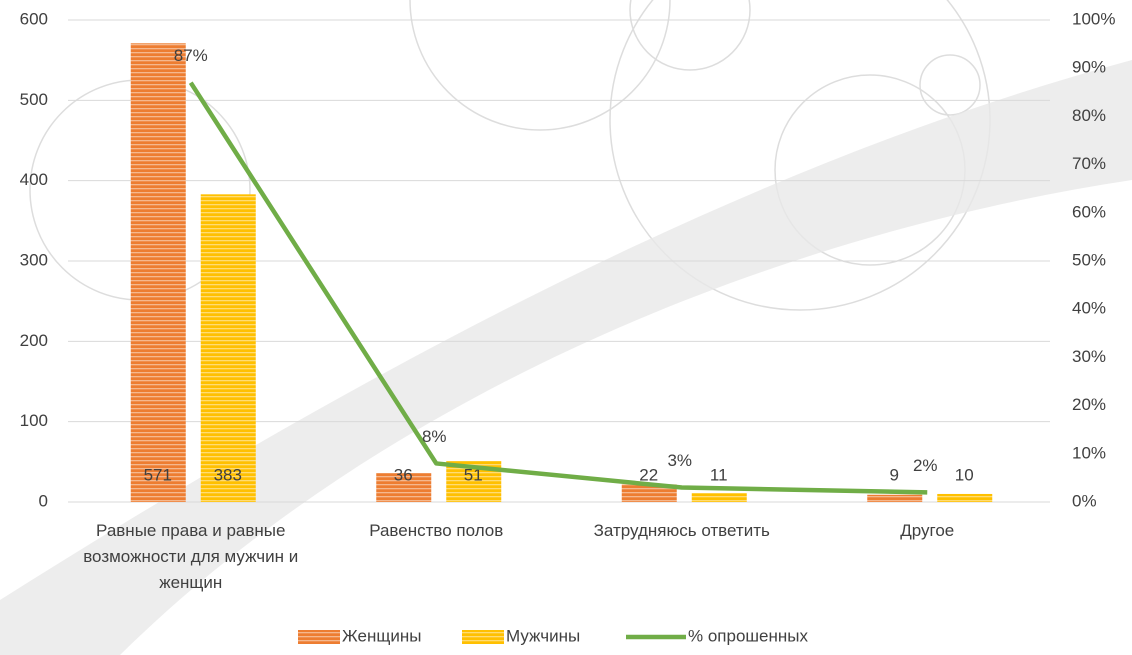  What do you see at coordinates (1089, 356) in the screenshot?
I see `y2-tick-label: 30%` at bounding box center [1089, 356].